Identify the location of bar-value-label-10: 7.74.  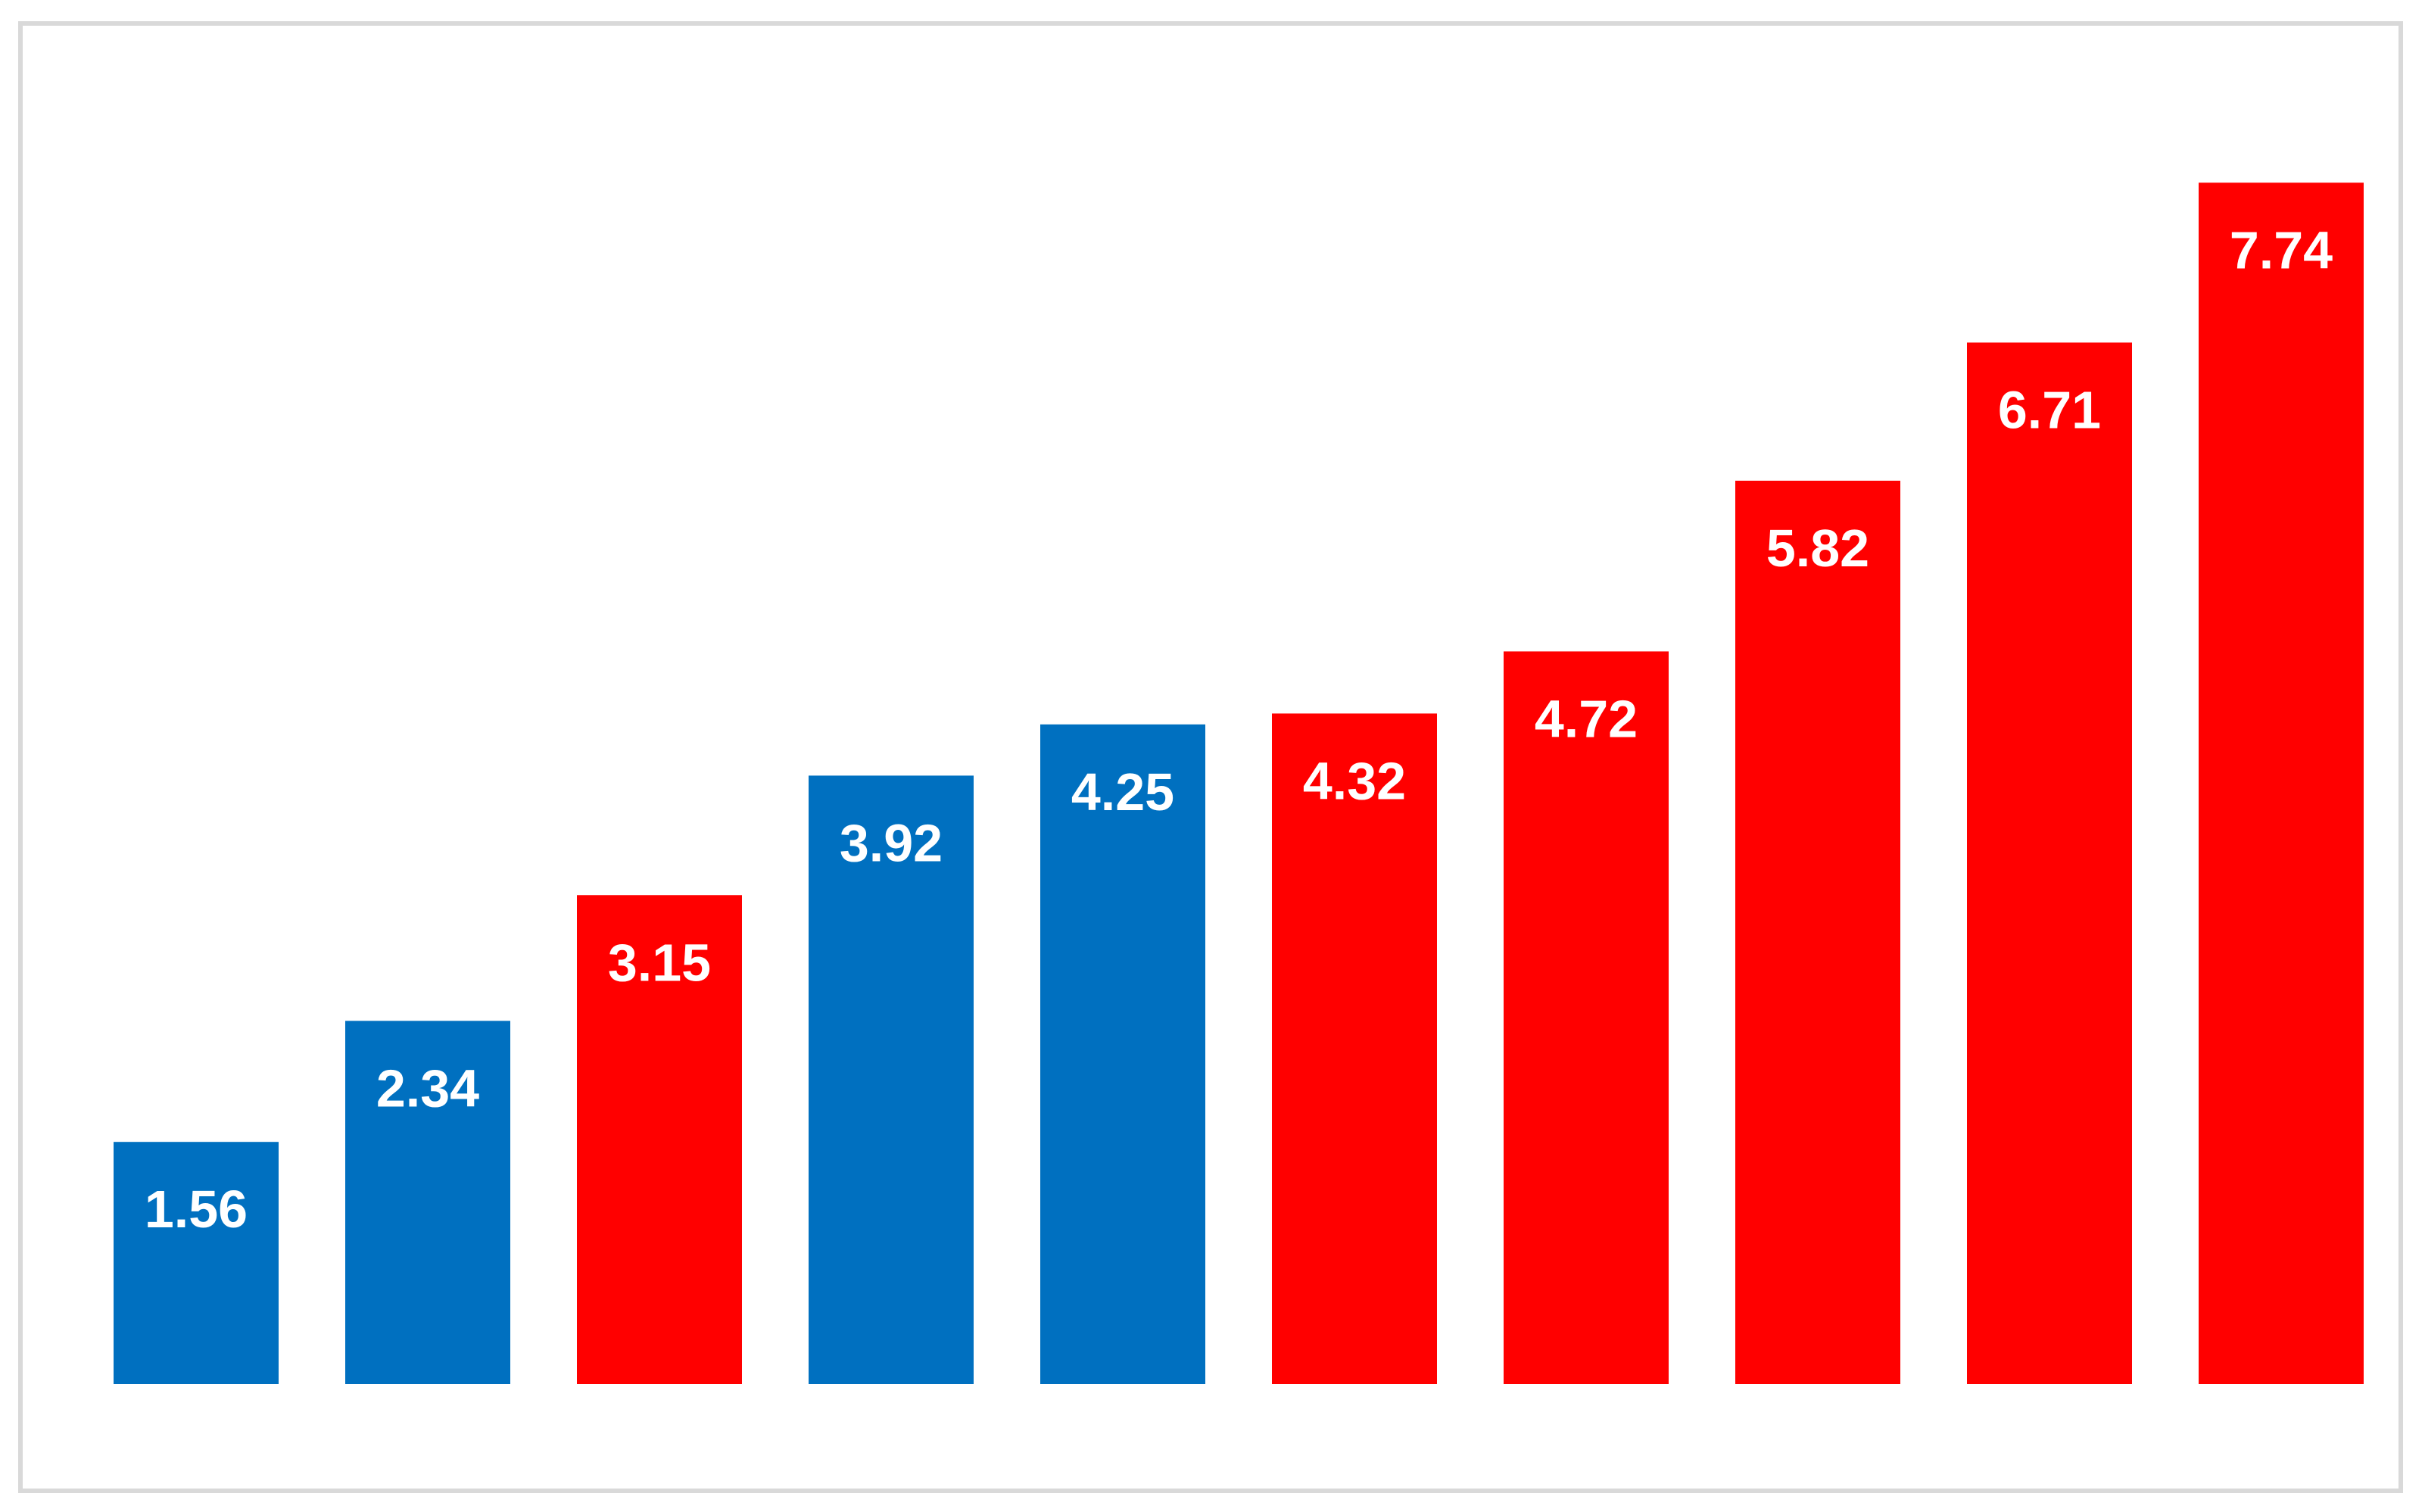
(2282, 249).